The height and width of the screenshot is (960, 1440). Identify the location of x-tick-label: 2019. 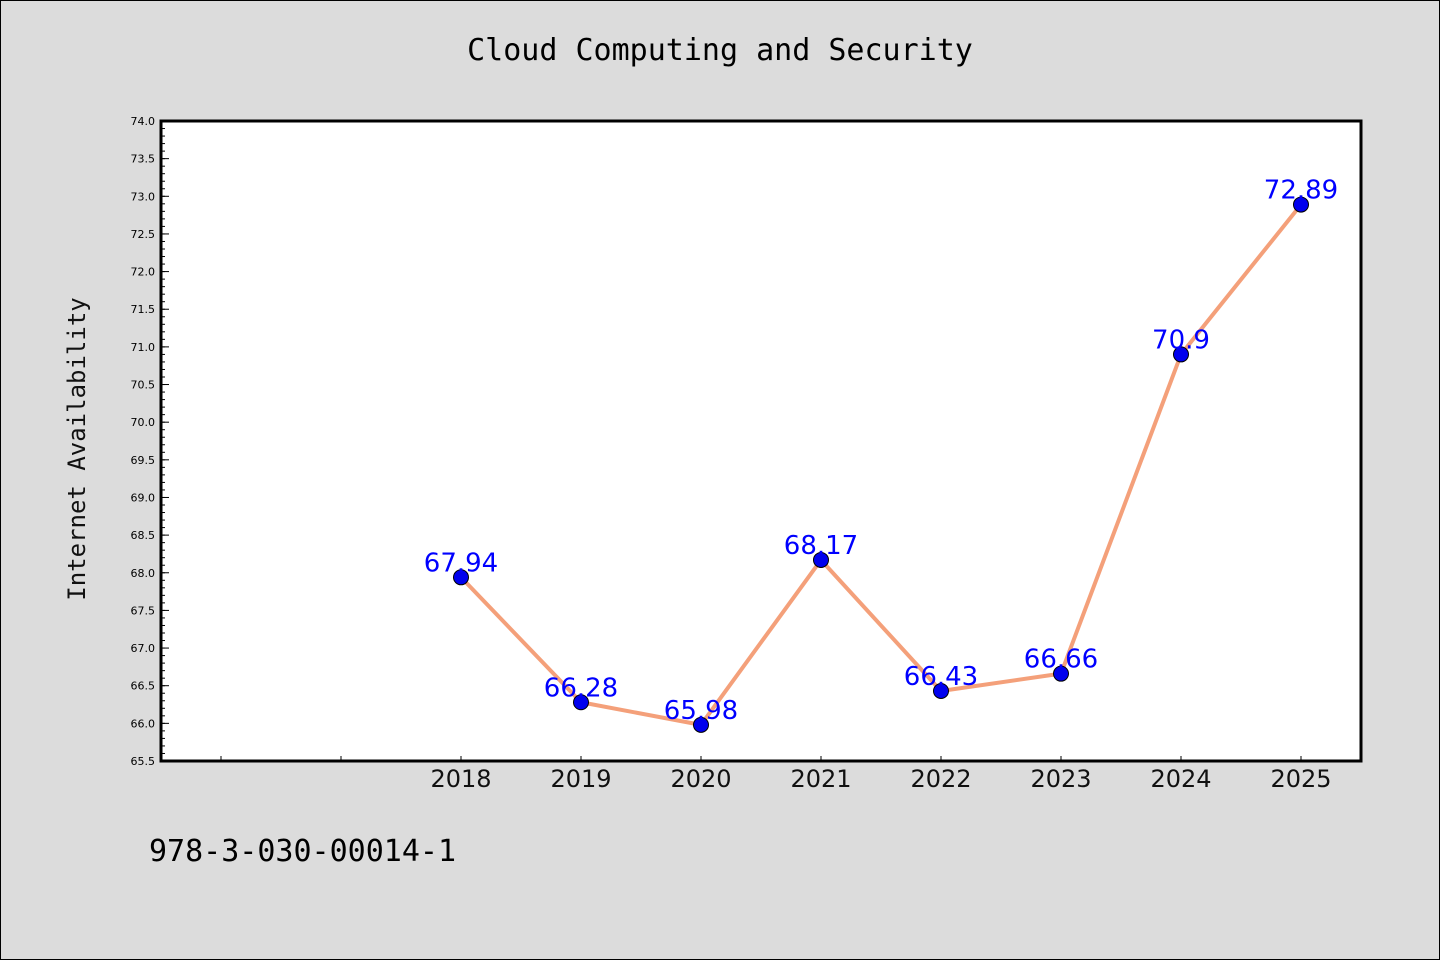
(580, 779).